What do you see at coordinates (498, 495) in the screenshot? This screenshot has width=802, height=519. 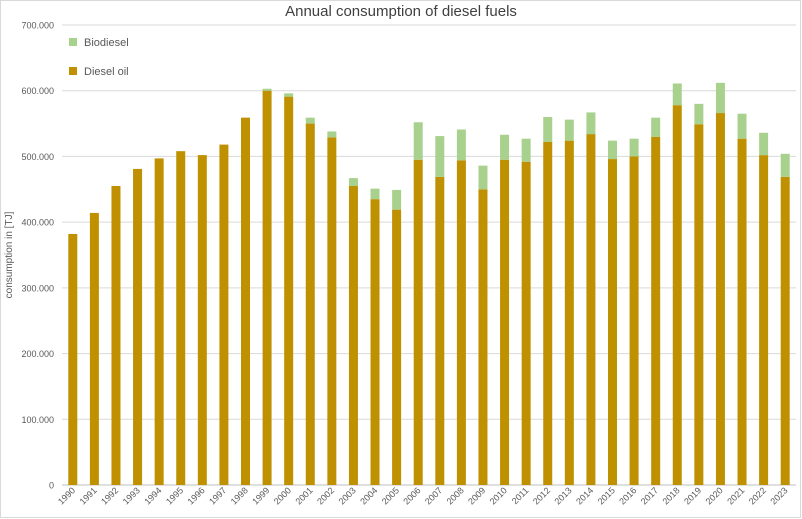 I see `x-tick-label: 2010` at bounding box center [498, 495].